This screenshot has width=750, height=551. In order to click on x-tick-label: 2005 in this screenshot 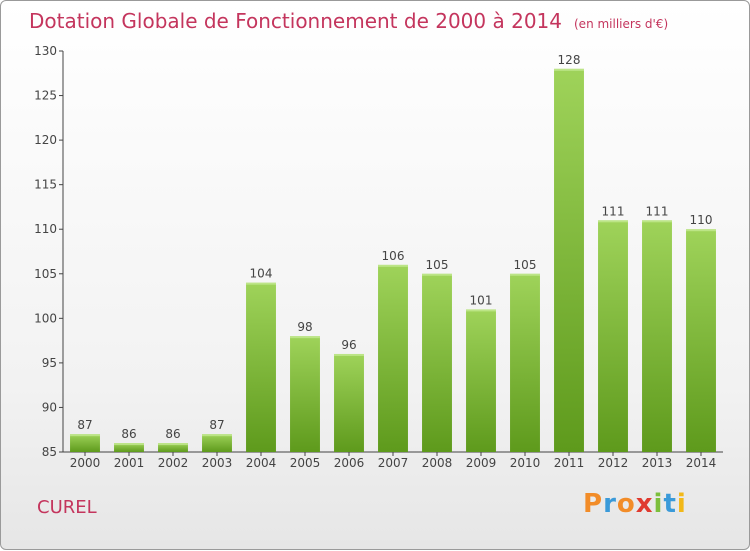, I will do `click(305, 463)`.